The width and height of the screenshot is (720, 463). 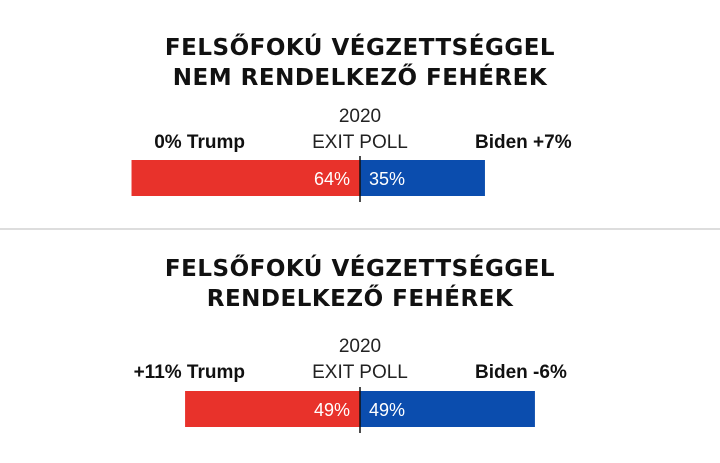 What do you see at coordinates (360, 142) in the screenshot?
I see `panel-1-sublabel: EXIT POLL` at bounding box center [360, 142].